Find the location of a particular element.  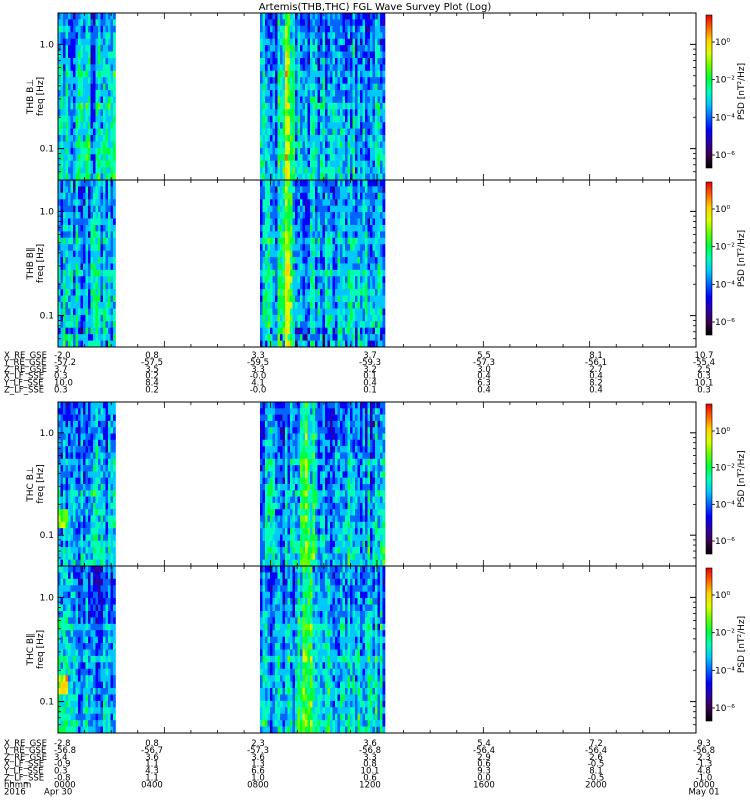

ephemeris-value: -56.8 is located at coordinates (370, 751).